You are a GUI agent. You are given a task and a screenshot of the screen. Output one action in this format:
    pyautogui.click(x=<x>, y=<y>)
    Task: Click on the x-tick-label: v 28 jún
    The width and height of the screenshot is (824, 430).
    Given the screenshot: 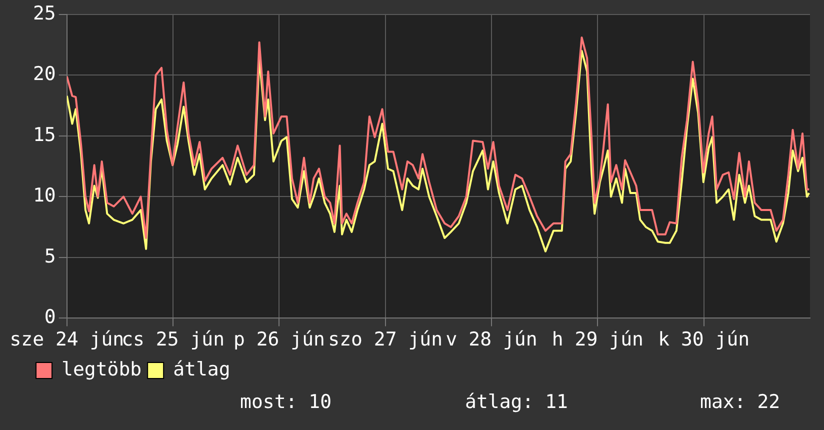 What is the action you would take?
    pyautogui.click(x=492, y=339)
    